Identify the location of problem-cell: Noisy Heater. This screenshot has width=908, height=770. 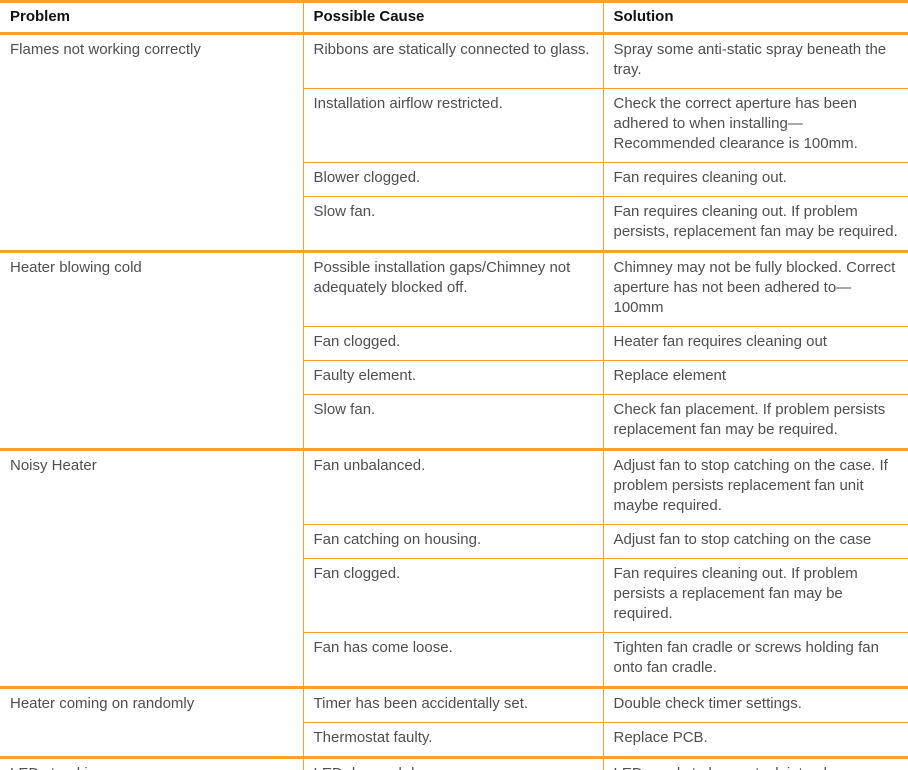
(151, 568).